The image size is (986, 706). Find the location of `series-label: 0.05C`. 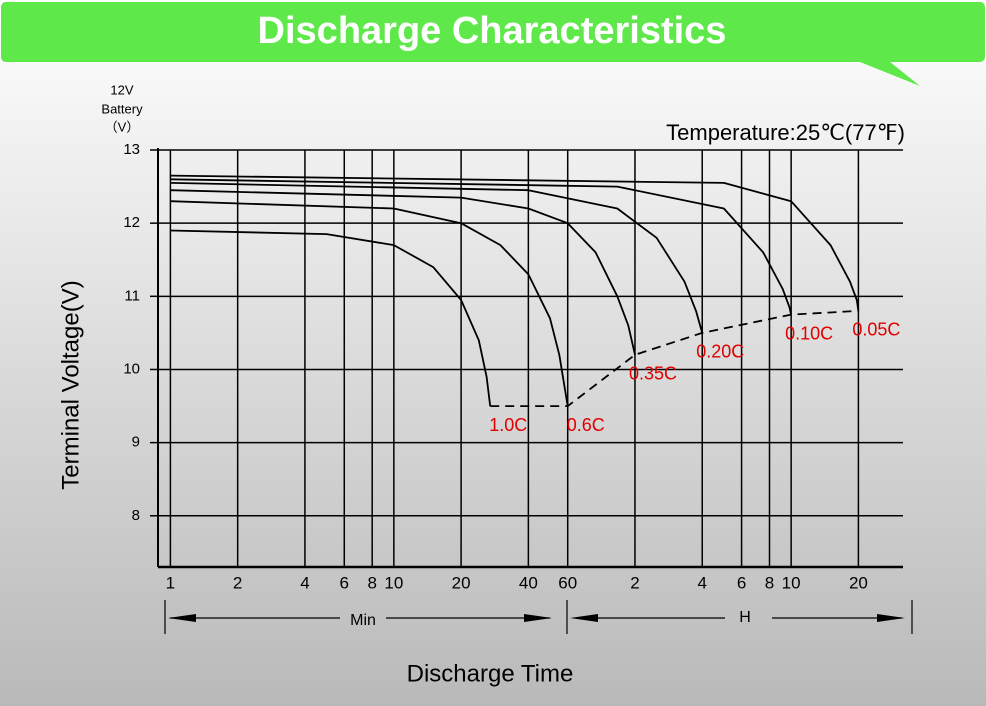

series-label: 0.05C is located at coordinates (876, 330).